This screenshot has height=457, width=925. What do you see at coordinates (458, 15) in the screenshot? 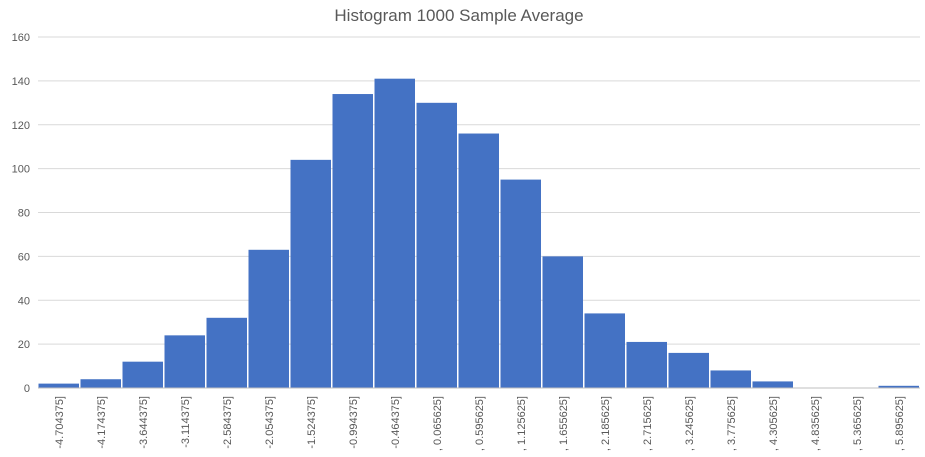
I see `chart-title: Histogram 1000 Sample Average` at bounding box center [458, 15].